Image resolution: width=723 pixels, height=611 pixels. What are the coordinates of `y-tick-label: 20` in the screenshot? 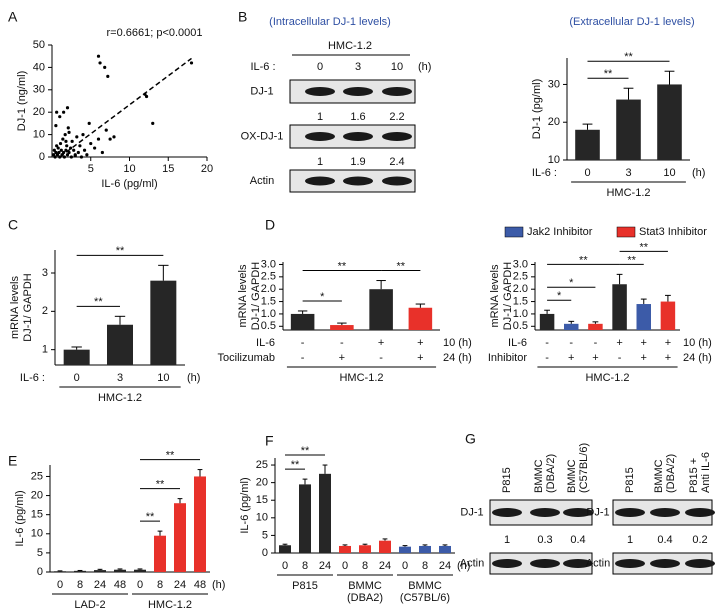 It's located at (37, 495).